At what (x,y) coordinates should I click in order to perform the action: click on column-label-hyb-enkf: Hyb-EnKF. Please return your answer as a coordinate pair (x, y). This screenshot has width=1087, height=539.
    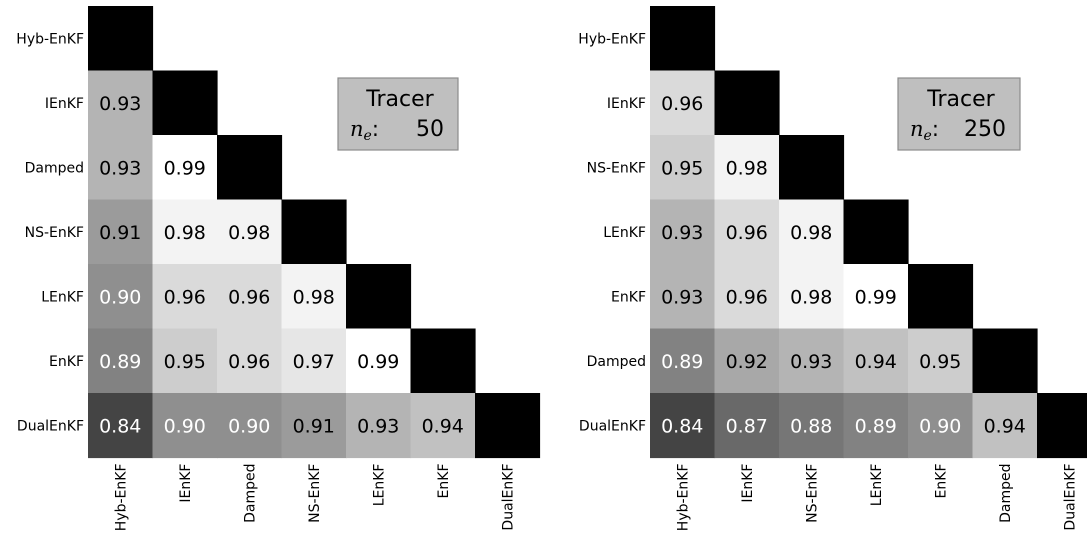
    Looking at the image, I should click on (121, 498).